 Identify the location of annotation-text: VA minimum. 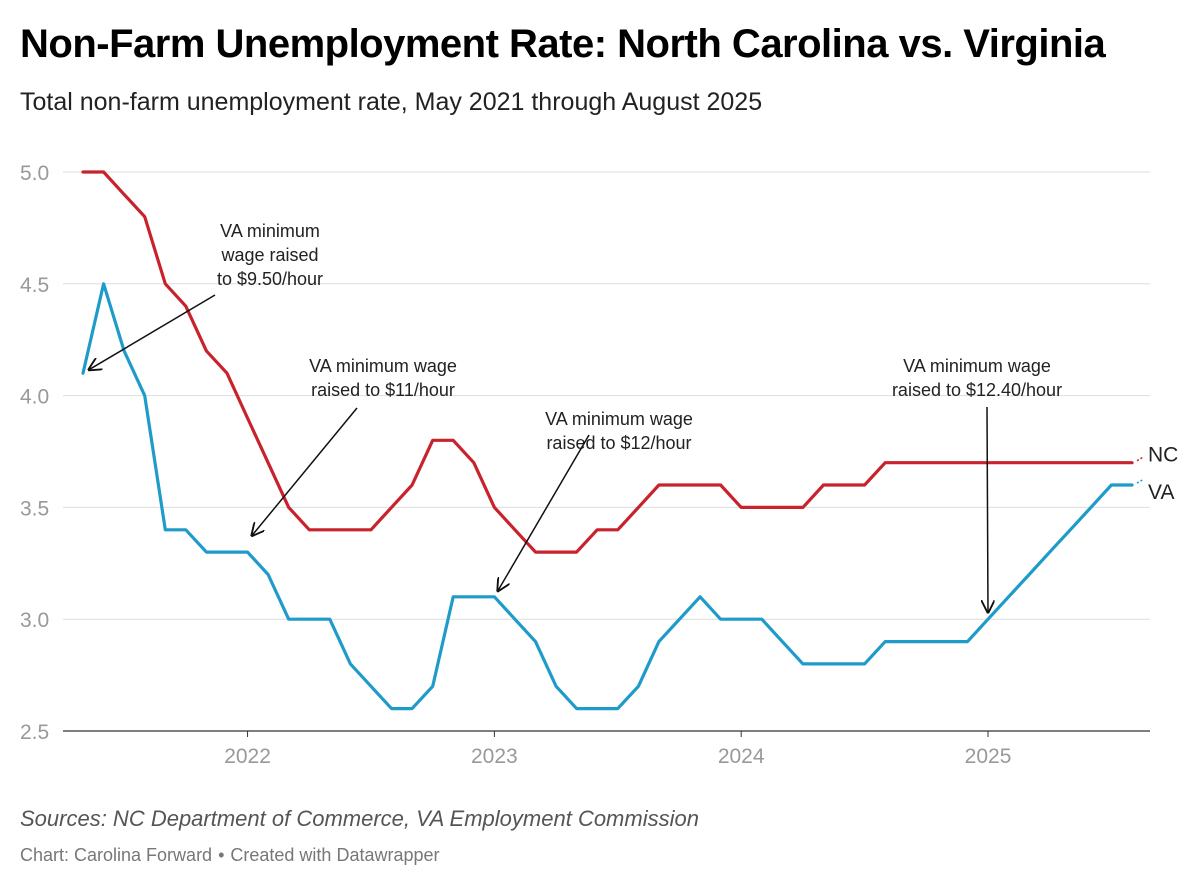
(270, 231).